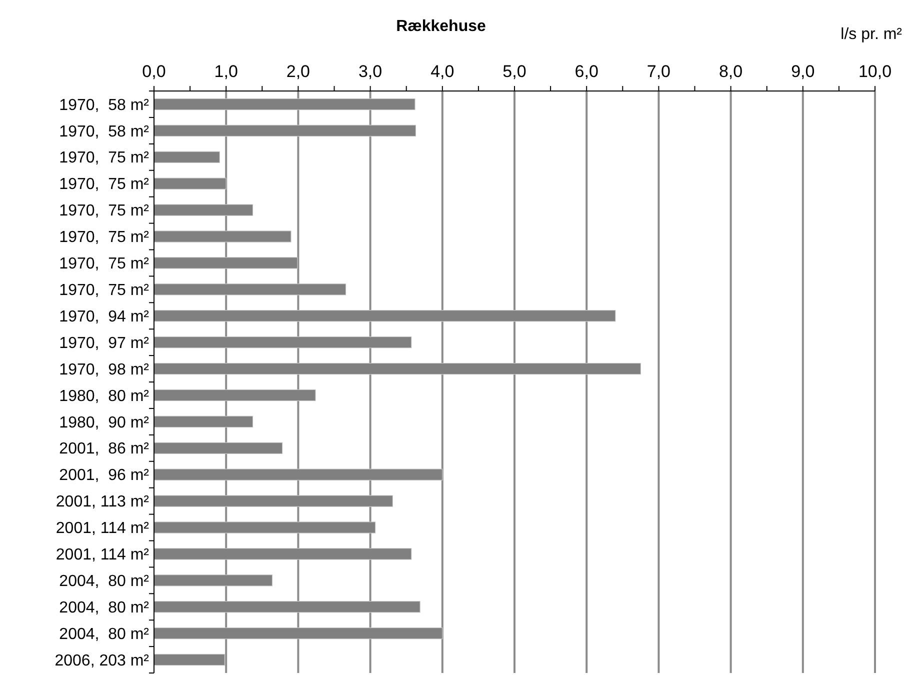  What do you see at coordinates (370, 71) in the screenshot?
I see `x-tick-label: 3,0` at bounding box center [370, 71].